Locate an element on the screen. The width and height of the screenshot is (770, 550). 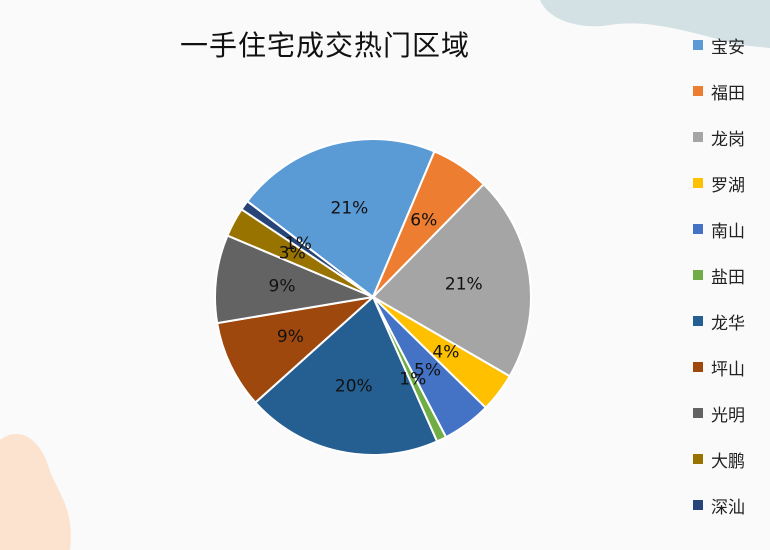
legend-item-光明: 光明 is located at coordinates (730, 413).